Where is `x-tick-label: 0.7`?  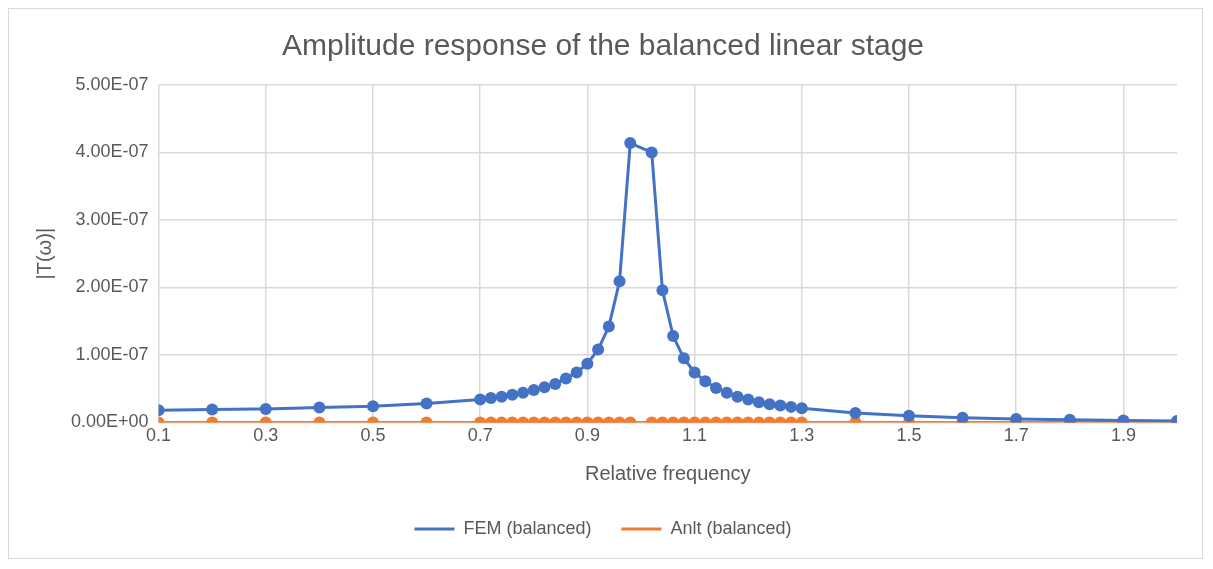 x-tick-label: 0.7 is located at coordinates (480, 435).